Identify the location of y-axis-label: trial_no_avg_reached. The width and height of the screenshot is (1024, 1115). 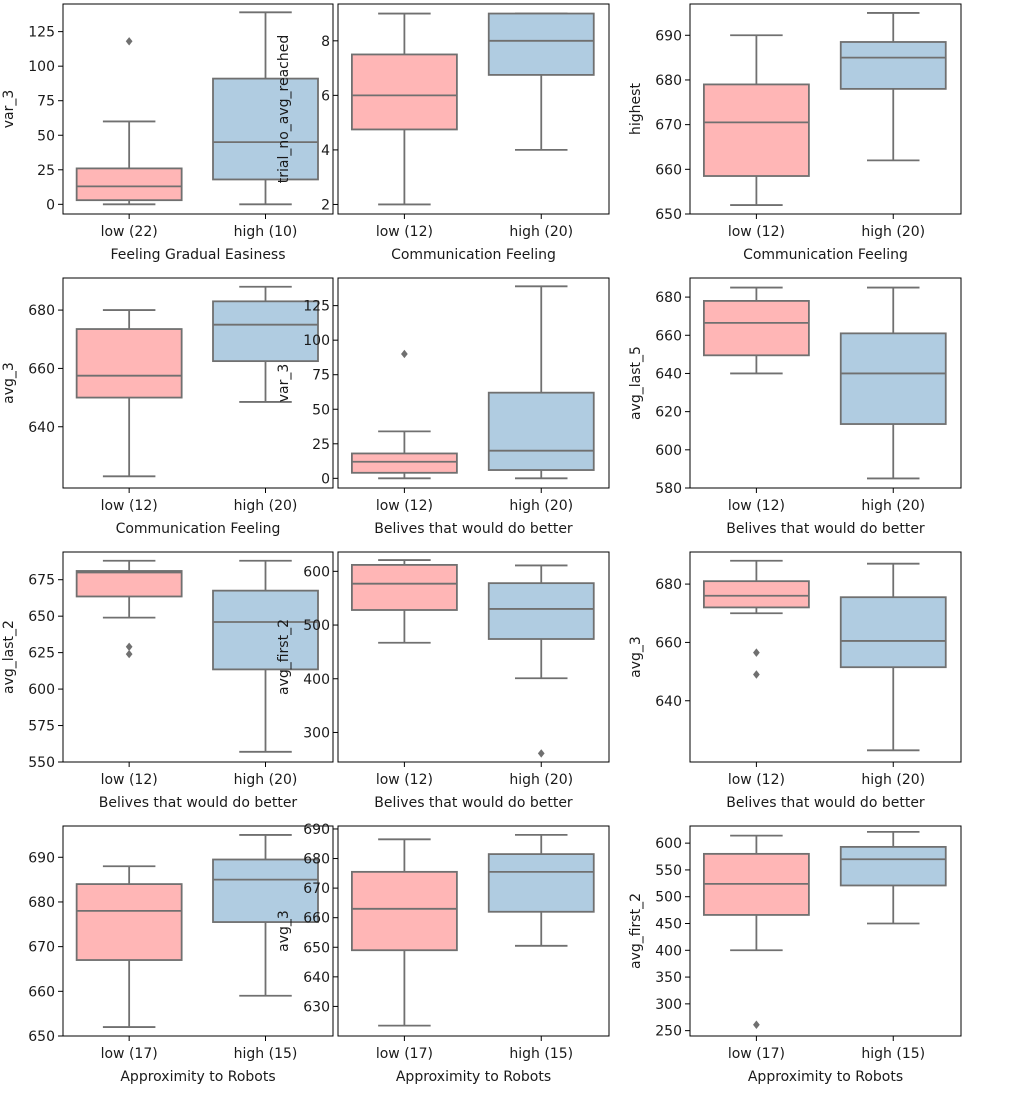
(284, 109).